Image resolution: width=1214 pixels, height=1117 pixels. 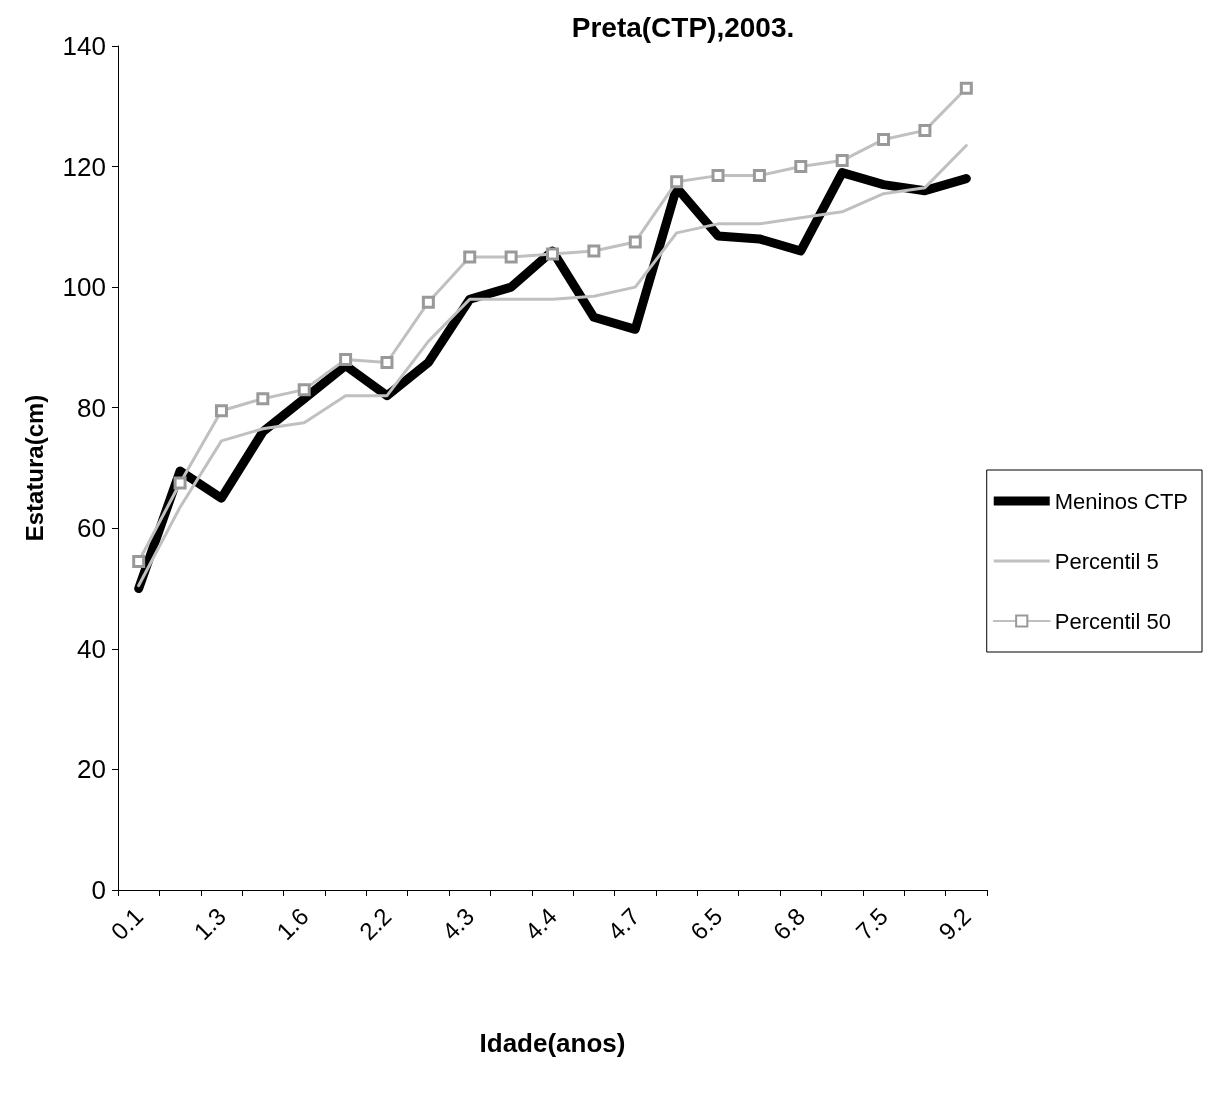 What do you see at coordinates (789, 924) in the screenshot?
I see `x-tick-label: 6.8` at bounding box center [789, 924].